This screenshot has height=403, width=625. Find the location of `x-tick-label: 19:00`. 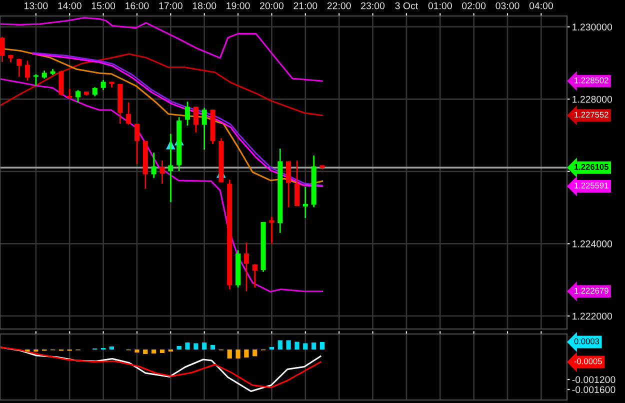

x-tick-label: 19:00 is located at coordinates (238, 6).